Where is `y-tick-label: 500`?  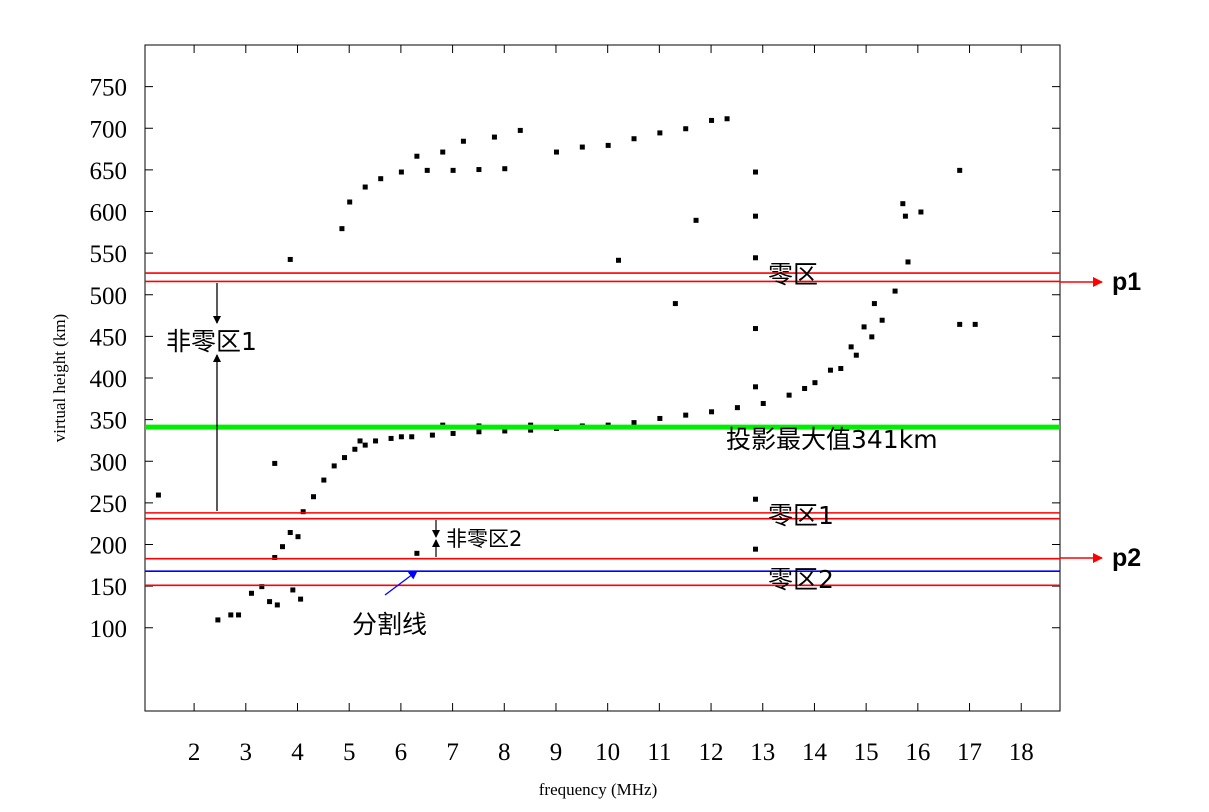 y-tick-label: 500 is located at coordinates (109, 296).